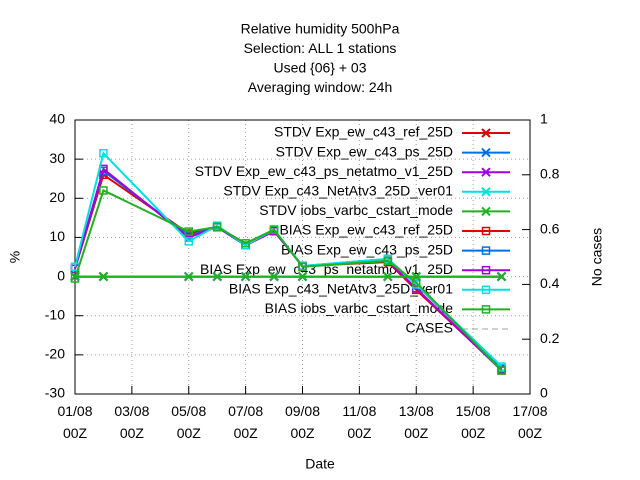 Image resolution: width=640 pixels, height=480 pixels. I want to click on legend-label: BIAS Exp_c43_NetAtv3_25D_ver01, so click(341, 289).